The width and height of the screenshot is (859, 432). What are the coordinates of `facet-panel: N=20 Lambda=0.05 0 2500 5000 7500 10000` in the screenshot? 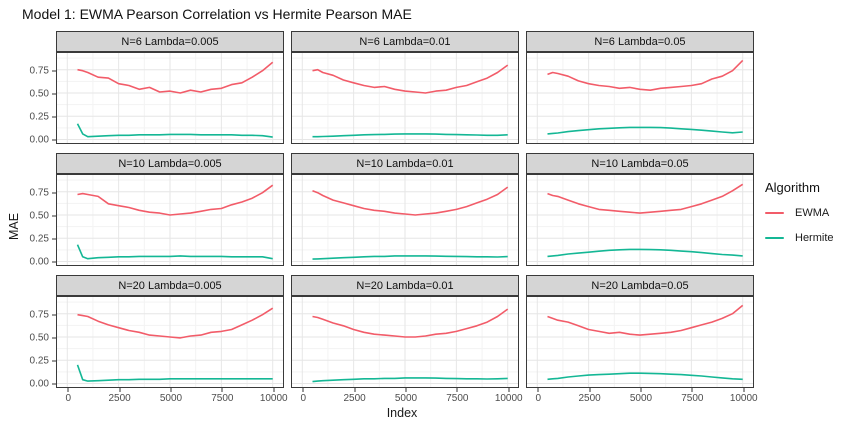 It's located at (642, 339).